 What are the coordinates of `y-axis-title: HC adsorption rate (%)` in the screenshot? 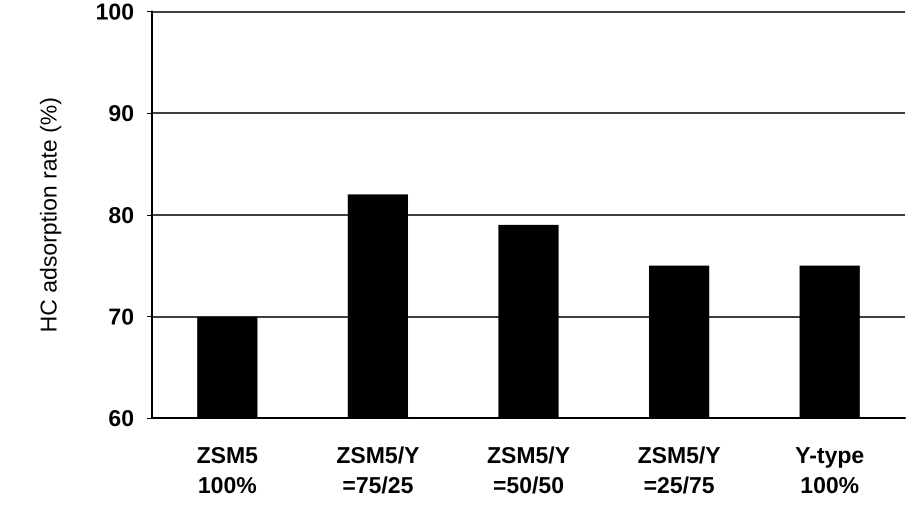 It's located at (49, 214).